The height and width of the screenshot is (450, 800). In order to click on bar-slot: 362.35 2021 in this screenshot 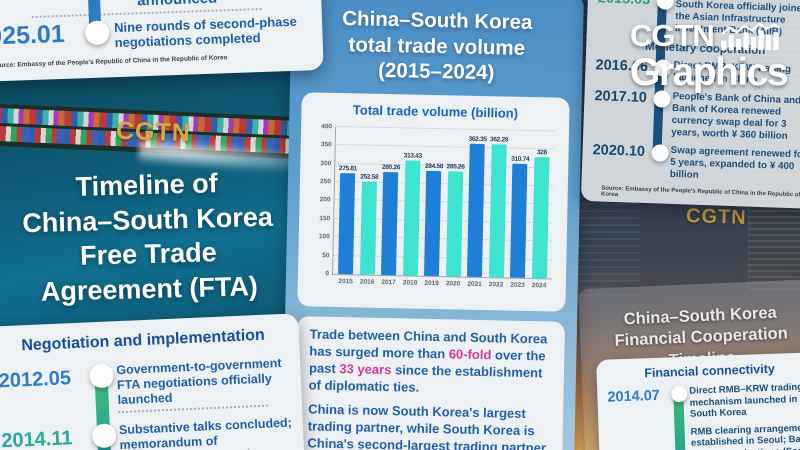, I will do `click(477, 209)`.